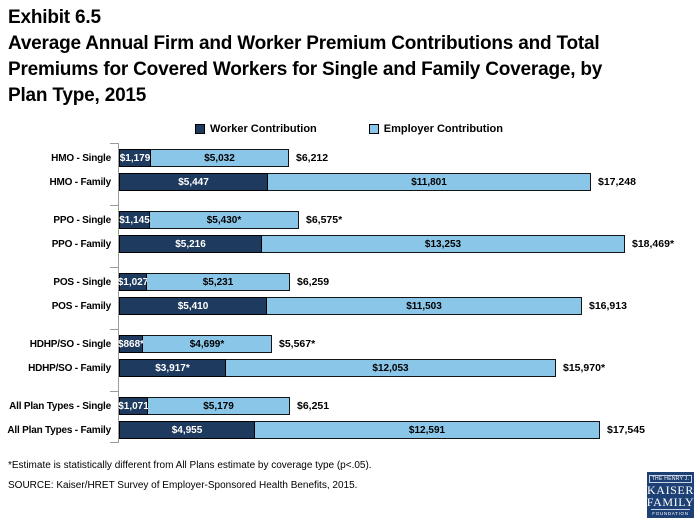 This screenshot has height=523, width=698. I want to click on row-label: HMO - Single, so click(81, 158).